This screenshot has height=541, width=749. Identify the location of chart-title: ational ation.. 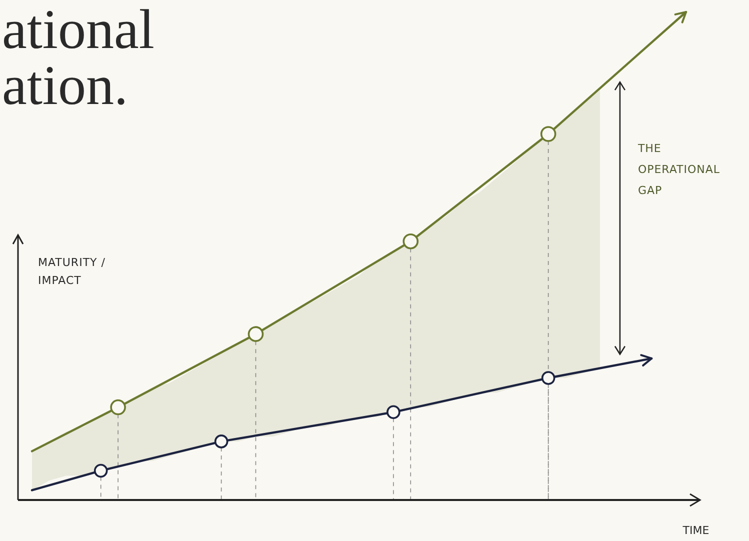
(78, 58).